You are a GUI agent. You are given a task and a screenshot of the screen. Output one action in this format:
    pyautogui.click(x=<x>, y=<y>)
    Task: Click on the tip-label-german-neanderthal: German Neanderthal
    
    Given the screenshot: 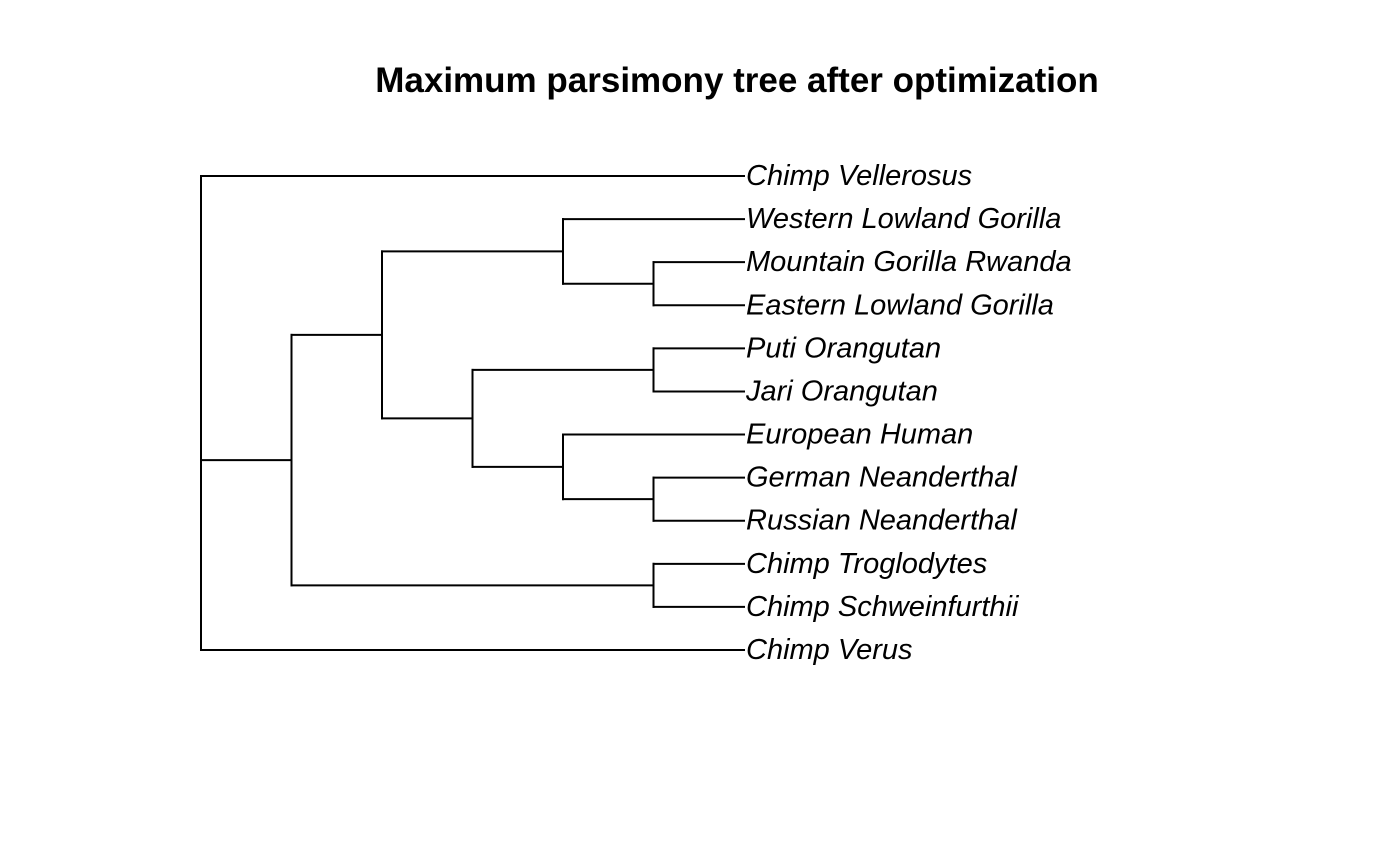 What is the action you would take?
    pyautogui.click(x=882, y=478)
    